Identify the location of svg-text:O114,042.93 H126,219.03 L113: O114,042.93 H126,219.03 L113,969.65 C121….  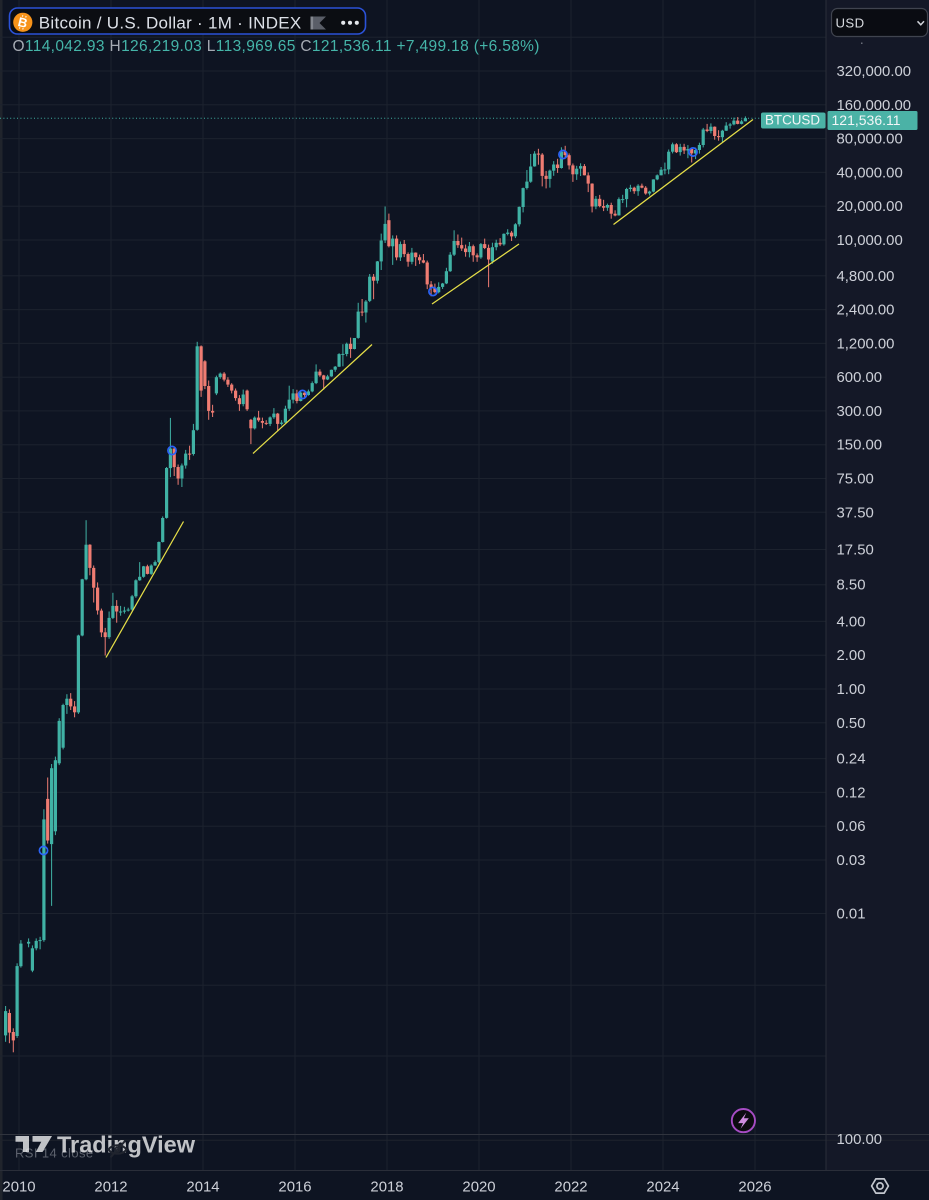
(276, 46).